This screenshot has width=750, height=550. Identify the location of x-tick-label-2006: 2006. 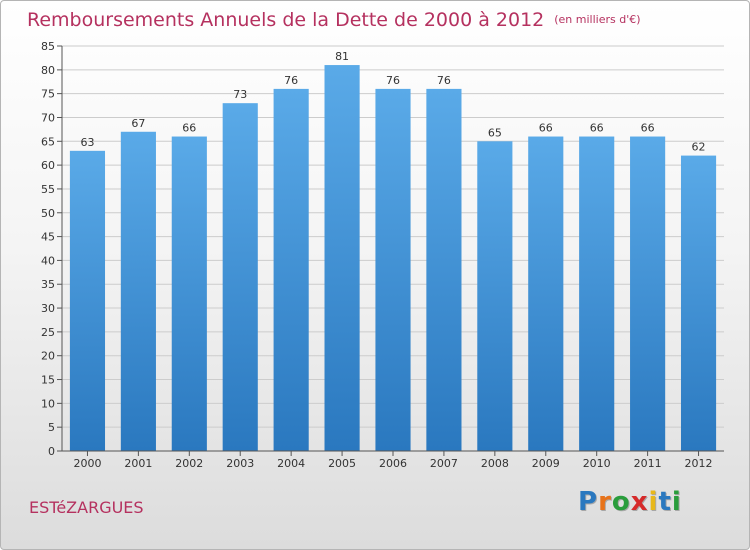
(393, 463).